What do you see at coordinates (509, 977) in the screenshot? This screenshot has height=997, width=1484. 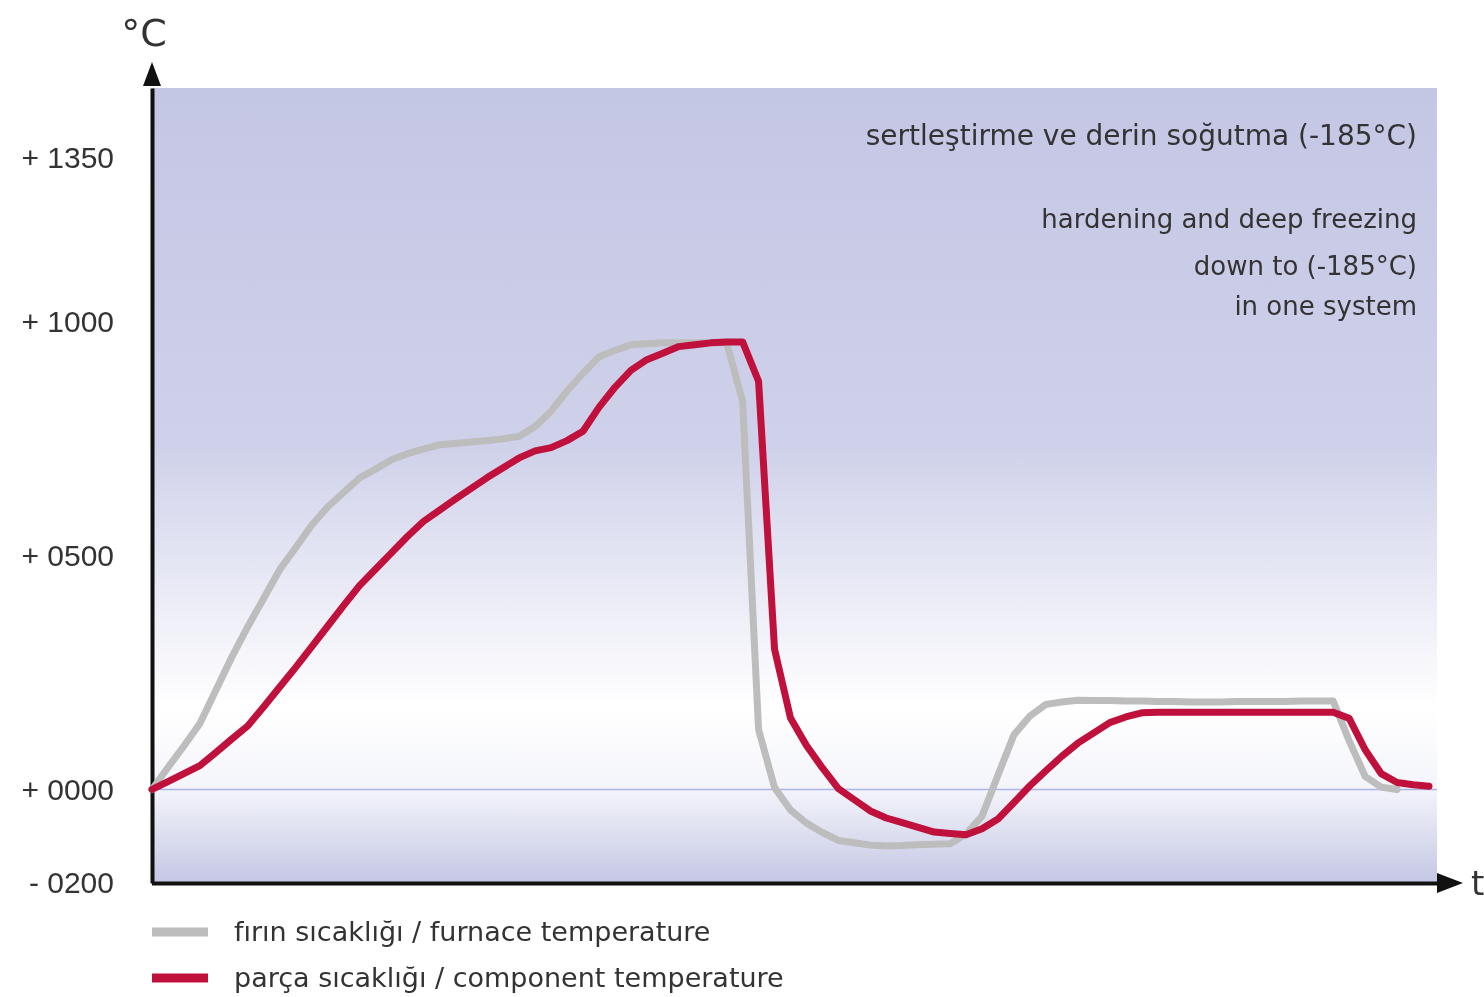 I see `legend-label: parça sıcaklığı / component temperature` at bounding box center [509, 977].